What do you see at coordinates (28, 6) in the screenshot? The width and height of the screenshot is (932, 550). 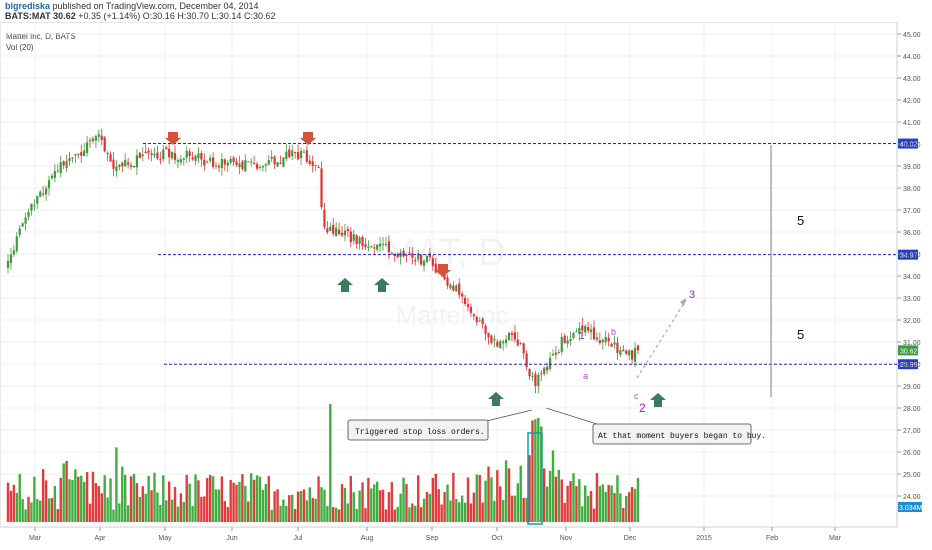 I see `author-link: bigrediska` at bounding box center [28, 6].